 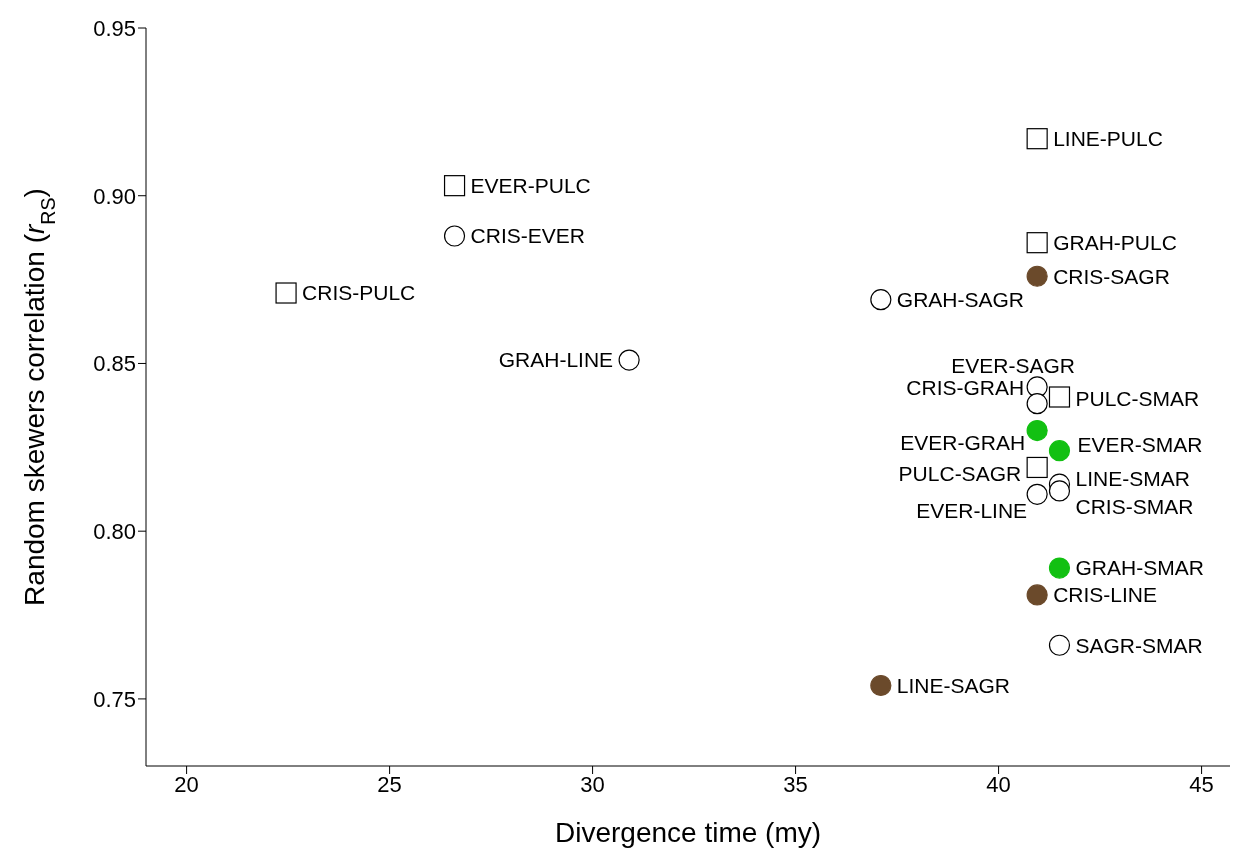 What do you see at coordinates (527, 236) in the screenshot?
I see `annotation: CRIS-EVER` at bounding box center [527, 236].